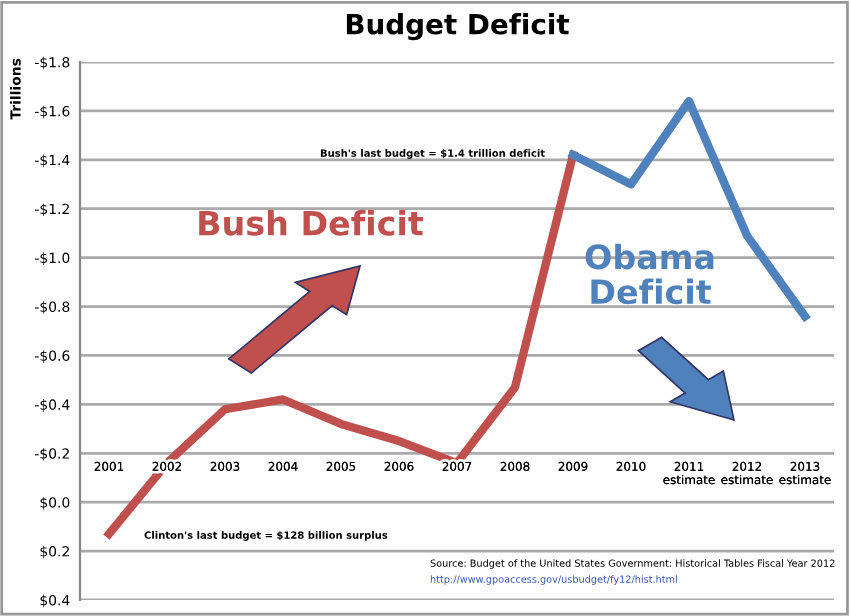 This screenshot has width=850, height=616. Describe the element at coordinates (689, 208) in the screenshot. I see `line-series` at that location.